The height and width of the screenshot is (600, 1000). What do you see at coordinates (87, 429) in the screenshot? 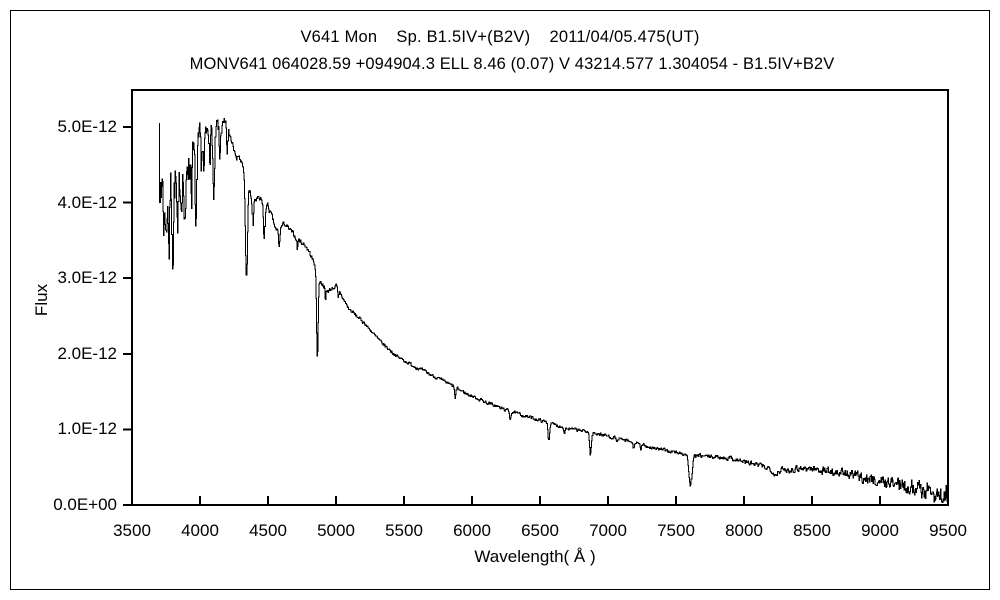
I see `y-tick-label: 1.0E-12` at bounding box center [87, 429].